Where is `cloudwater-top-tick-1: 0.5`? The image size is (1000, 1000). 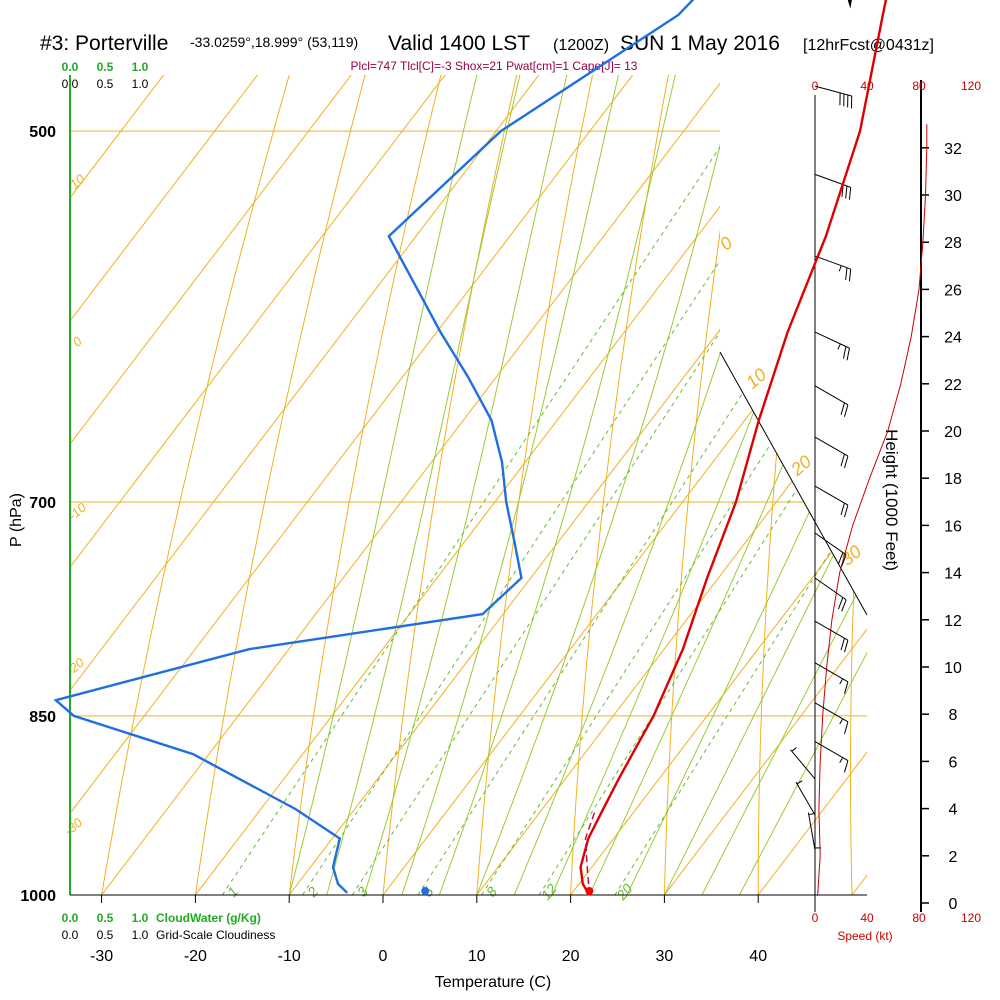 cloudwater-top-tick-1: 0.5 is located at coordinates (105, 67).